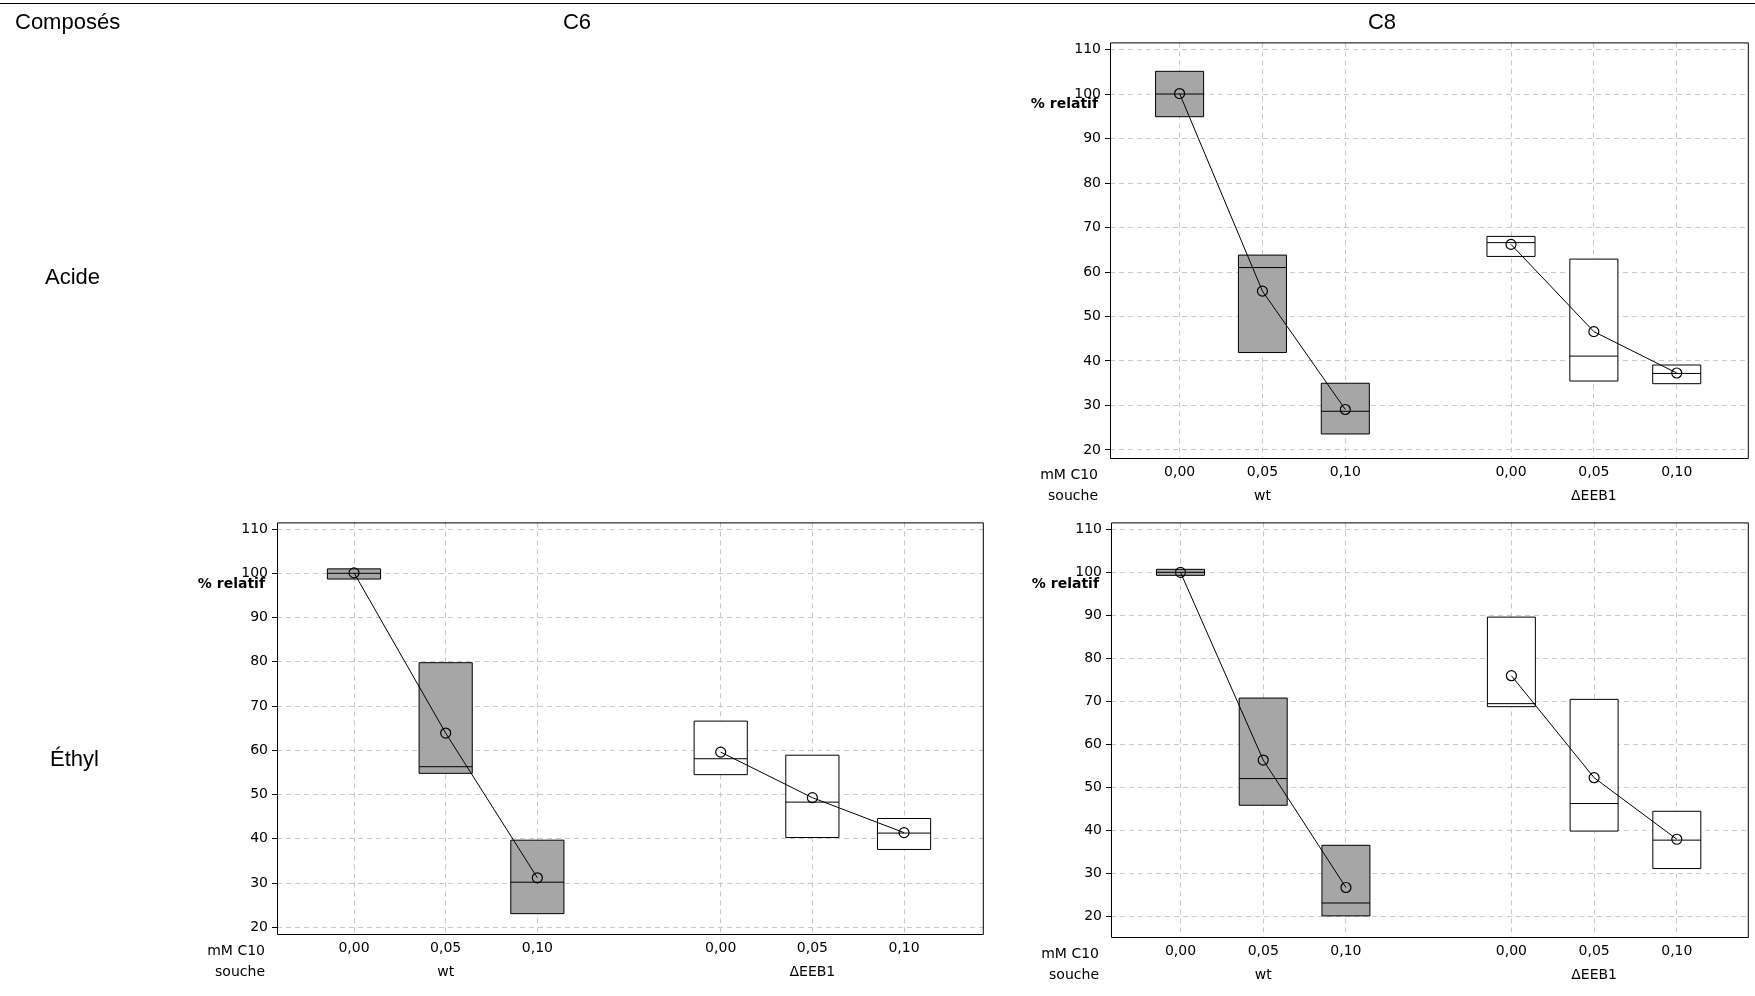  What do you see at coordinates (68, 21) in the screenshot?
I see `text: Composés` at bounding box center [68, 21].